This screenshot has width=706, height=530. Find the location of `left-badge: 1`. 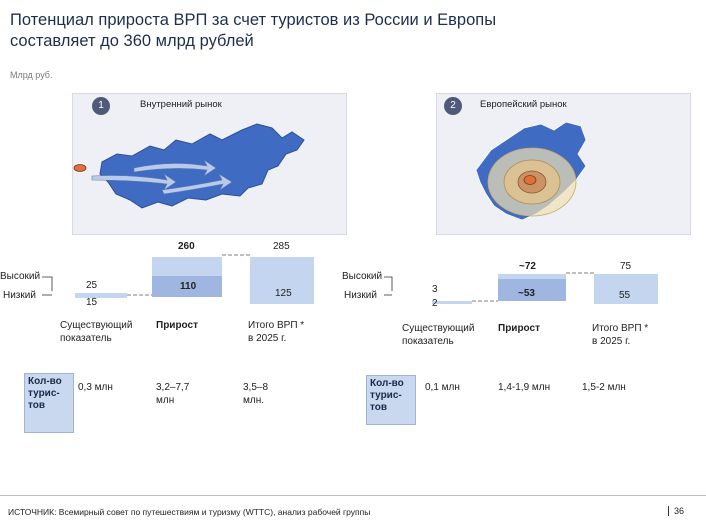

left-badge: 1 is located at coordinates (101, 106).